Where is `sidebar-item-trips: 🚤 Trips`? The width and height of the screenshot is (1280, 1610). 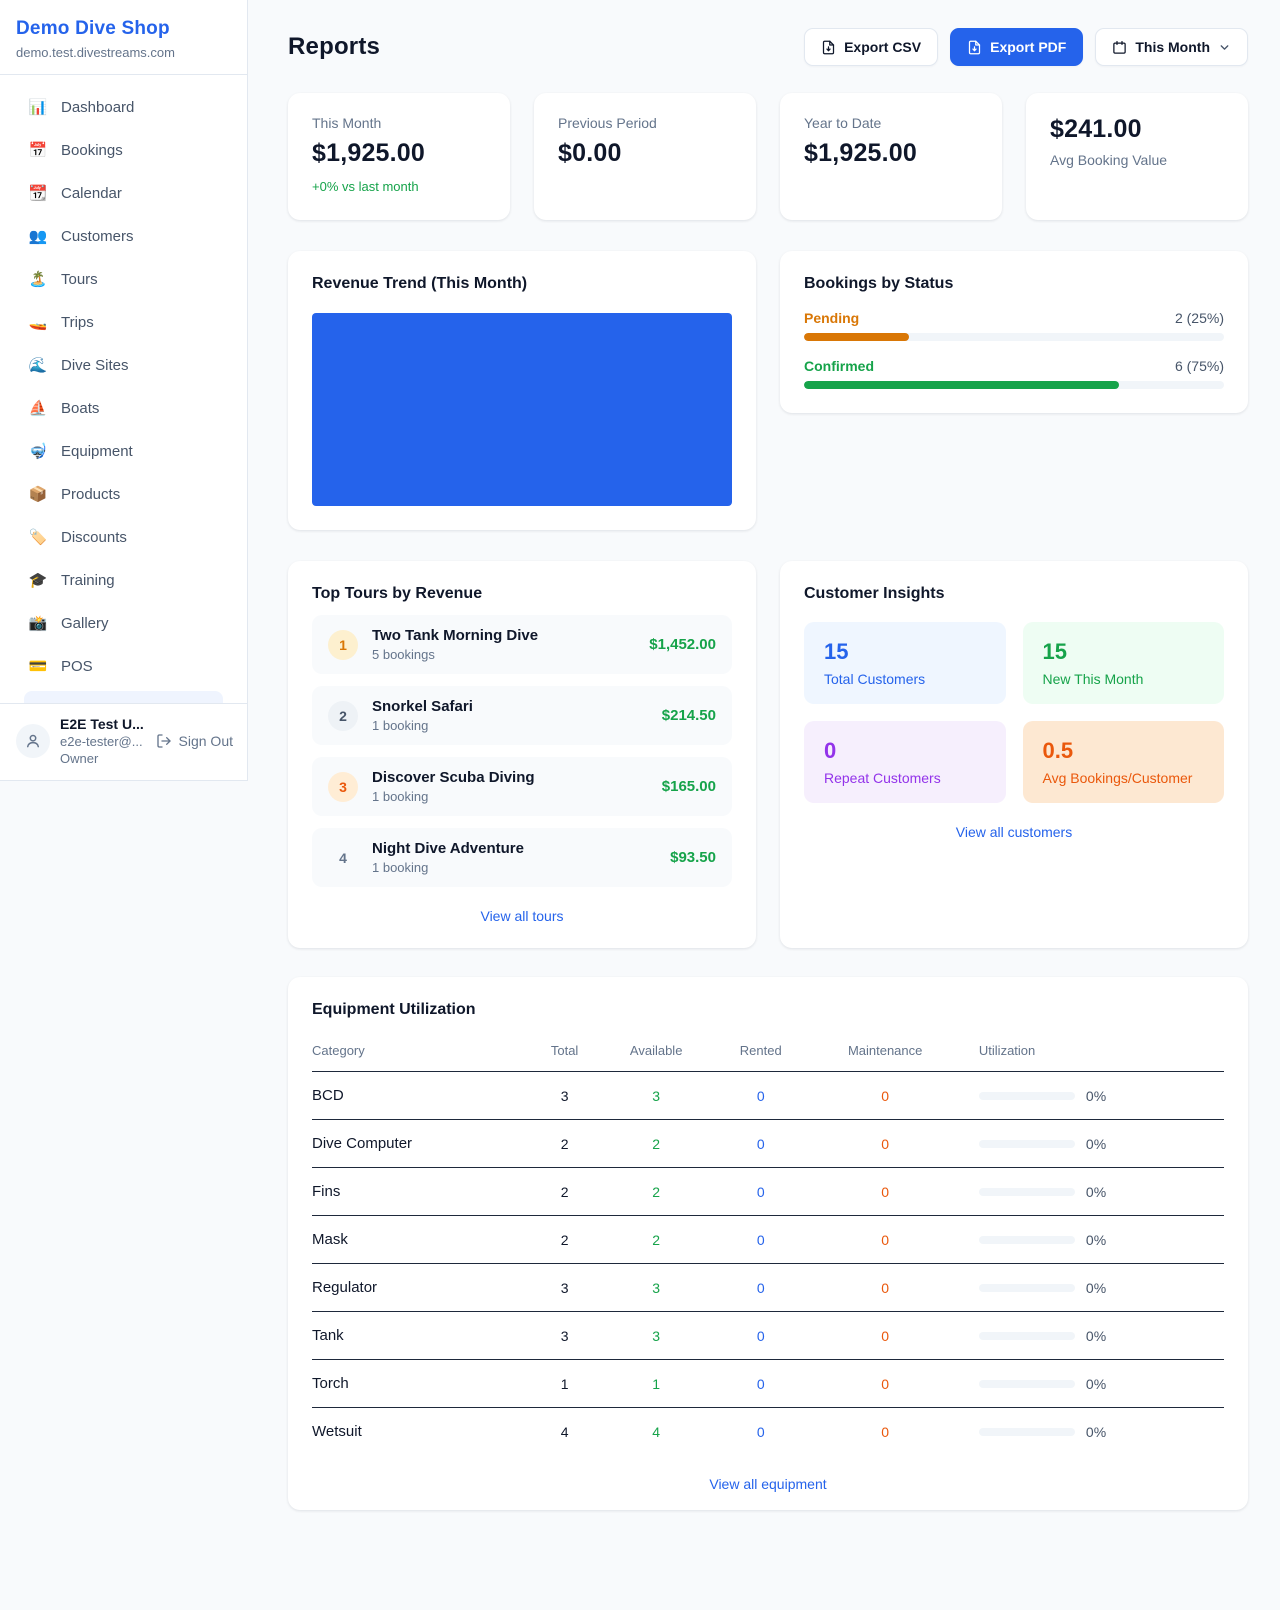 sidebar-item-trips: 🚤 Trips is located at coordinates (123, 322).